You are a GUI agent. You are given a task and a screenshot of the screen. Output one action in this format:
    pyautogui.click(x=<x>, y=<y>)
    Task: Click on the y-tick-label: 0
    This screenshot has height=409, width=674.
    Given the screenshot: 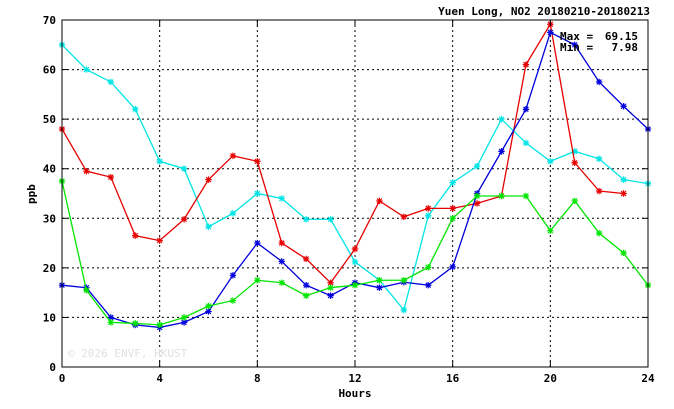 What is the action you would take?
    pyautogui.click(x=52, y=367)
    